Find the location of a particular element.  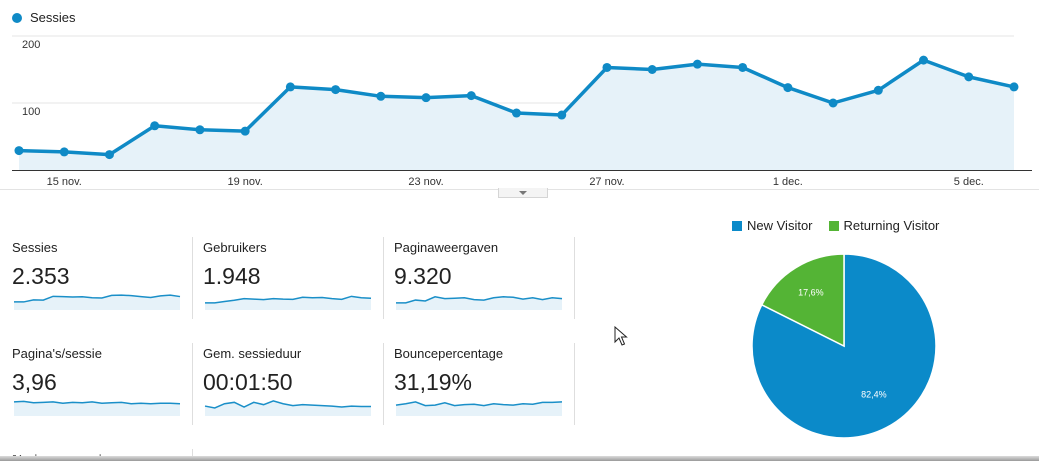

metric-label: Sessies is located at coordinates (35, 247).